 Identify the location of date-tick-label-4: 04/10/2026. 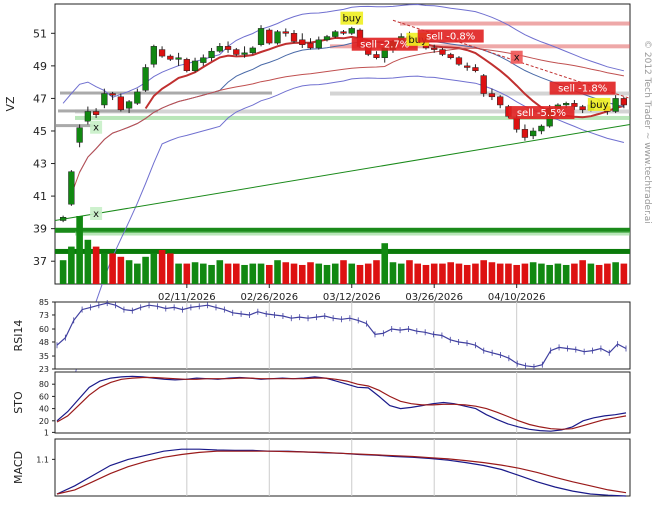
(517, 297).